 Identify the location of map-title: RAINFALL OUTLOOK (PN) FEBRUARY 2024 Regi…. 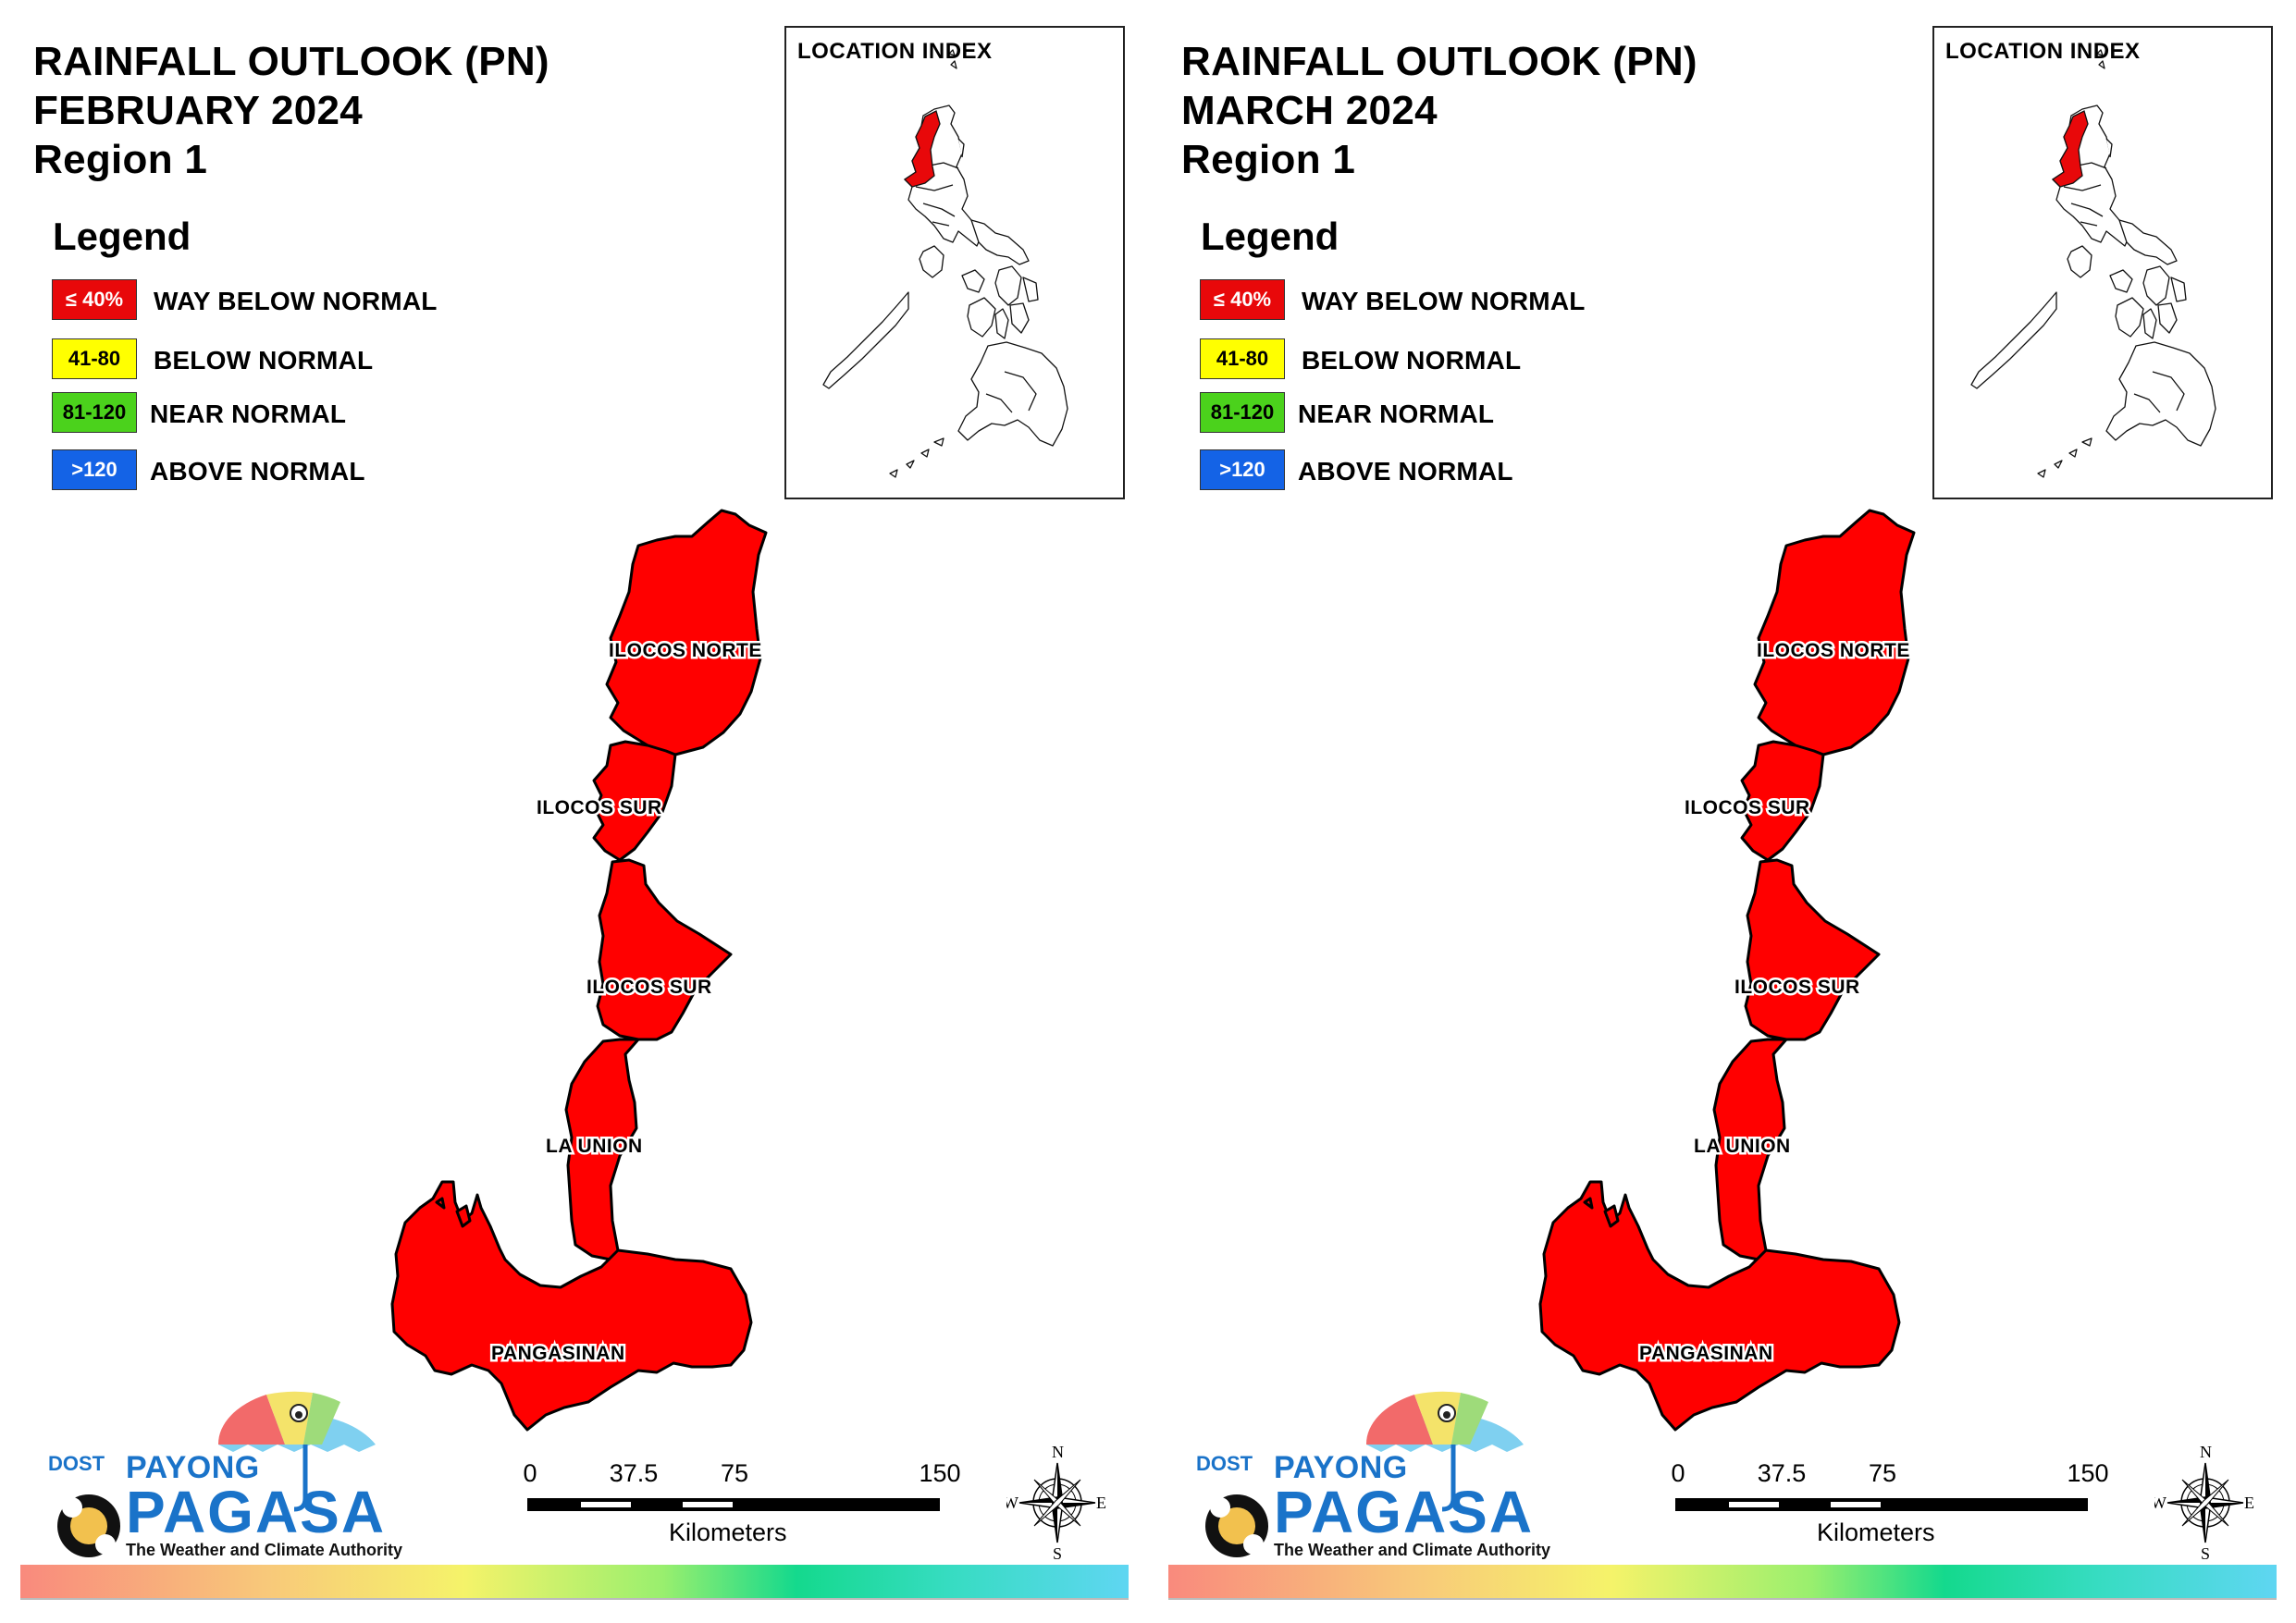
(291, 110).